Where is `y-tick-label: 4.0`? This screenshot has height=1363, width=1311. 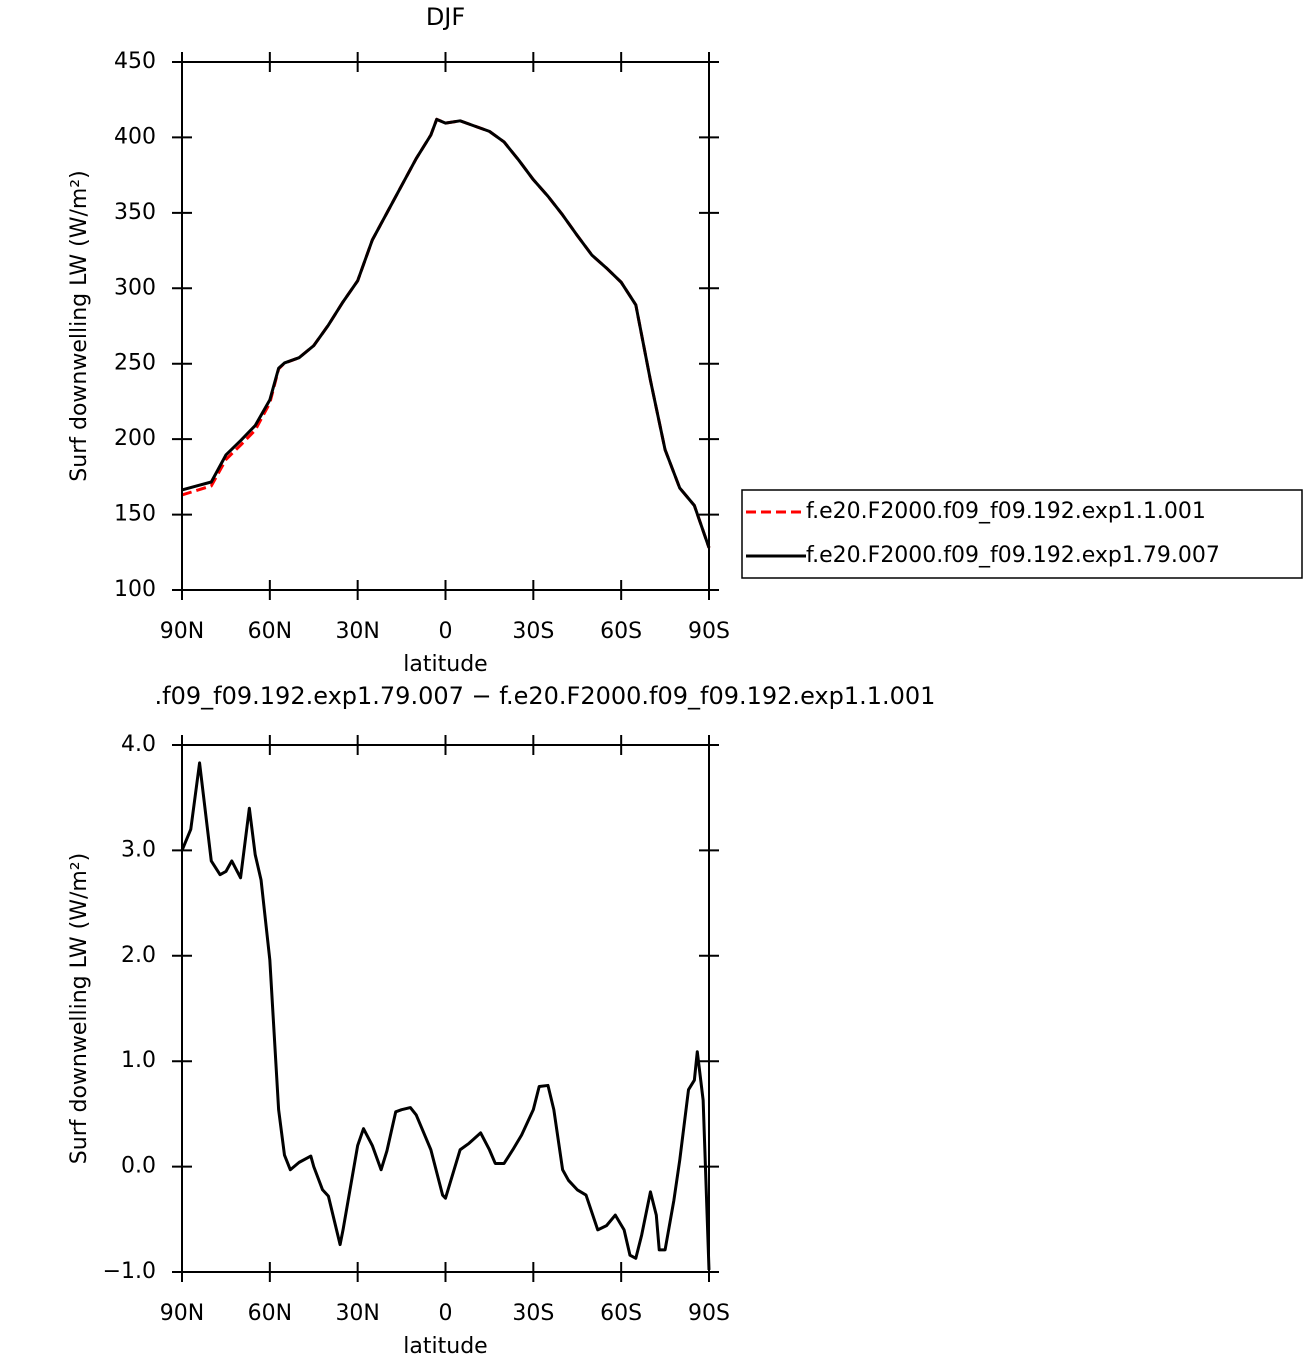
y-tick-label: 4.0 is located at coordinates (138, 744).